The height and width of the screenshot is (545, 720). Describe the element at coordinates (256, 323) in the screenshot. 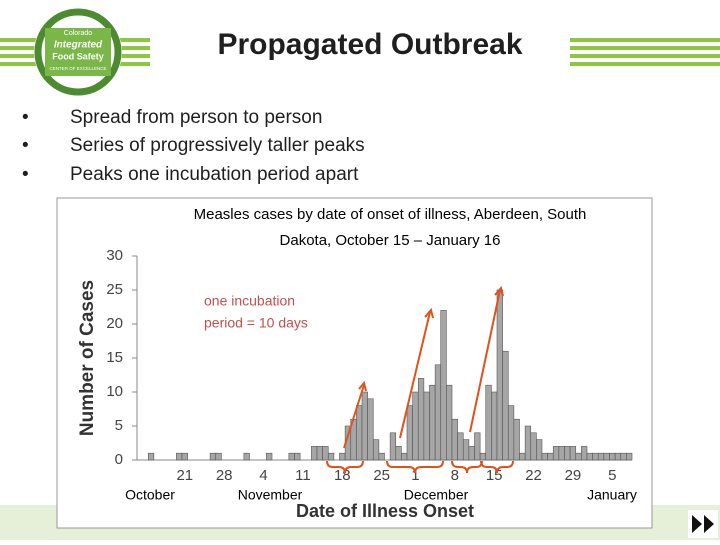

I see `annotation: period = 10 days` at that location.